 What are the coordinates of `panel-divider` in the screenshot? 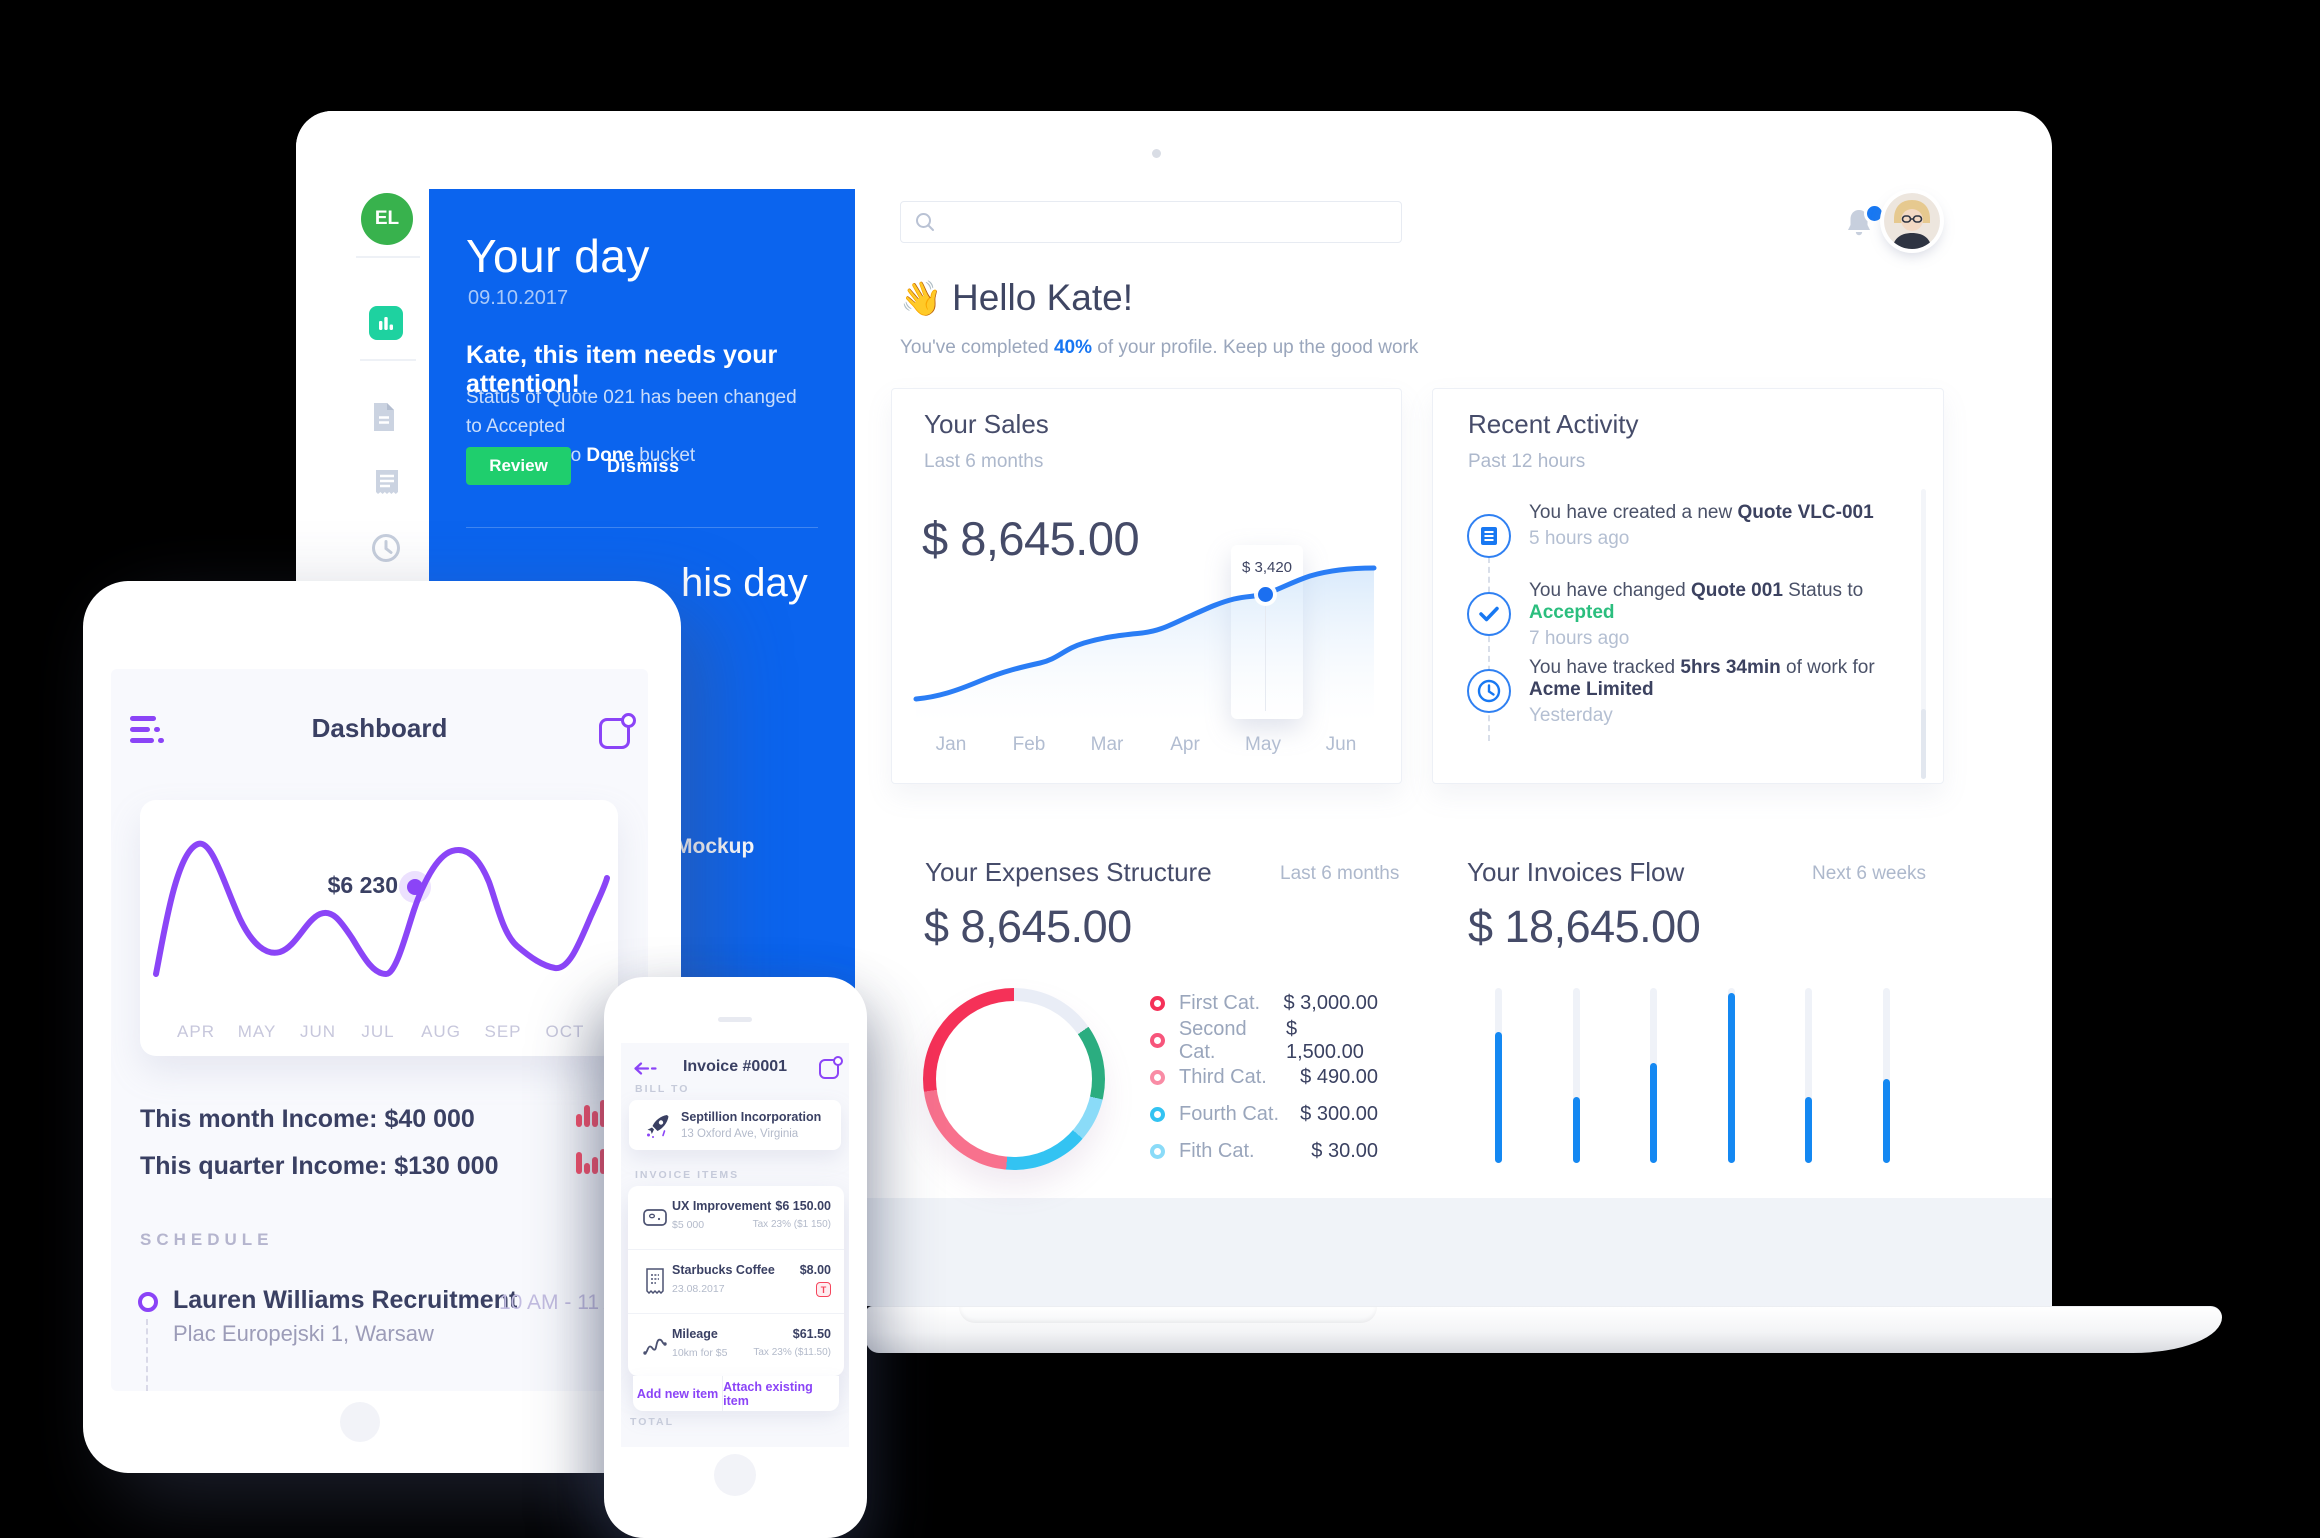 It's located at (642, 527).